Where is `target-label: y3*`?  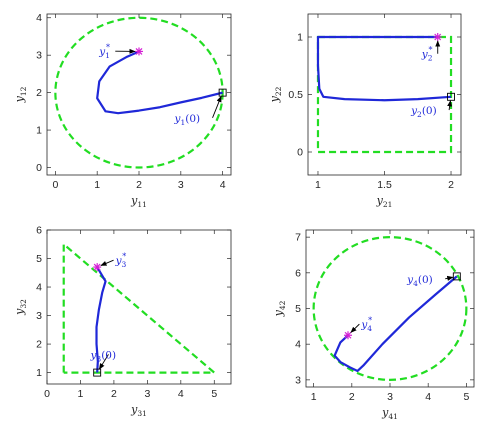
target-label: y3* is located at coordinates (121, 260).